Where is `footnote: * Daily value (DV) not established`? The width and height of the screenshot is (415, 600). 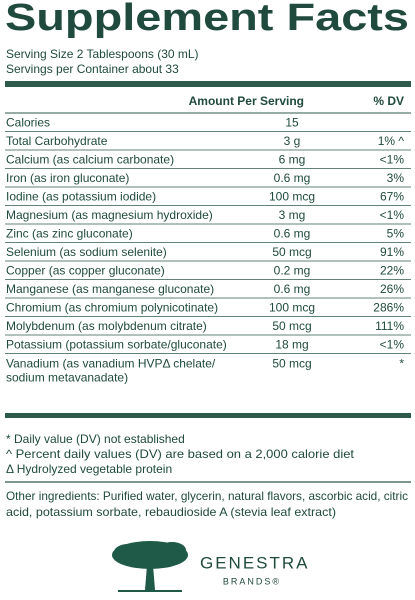
footnote: * Daily value (DV) not established is located at coordinates (95, 439).